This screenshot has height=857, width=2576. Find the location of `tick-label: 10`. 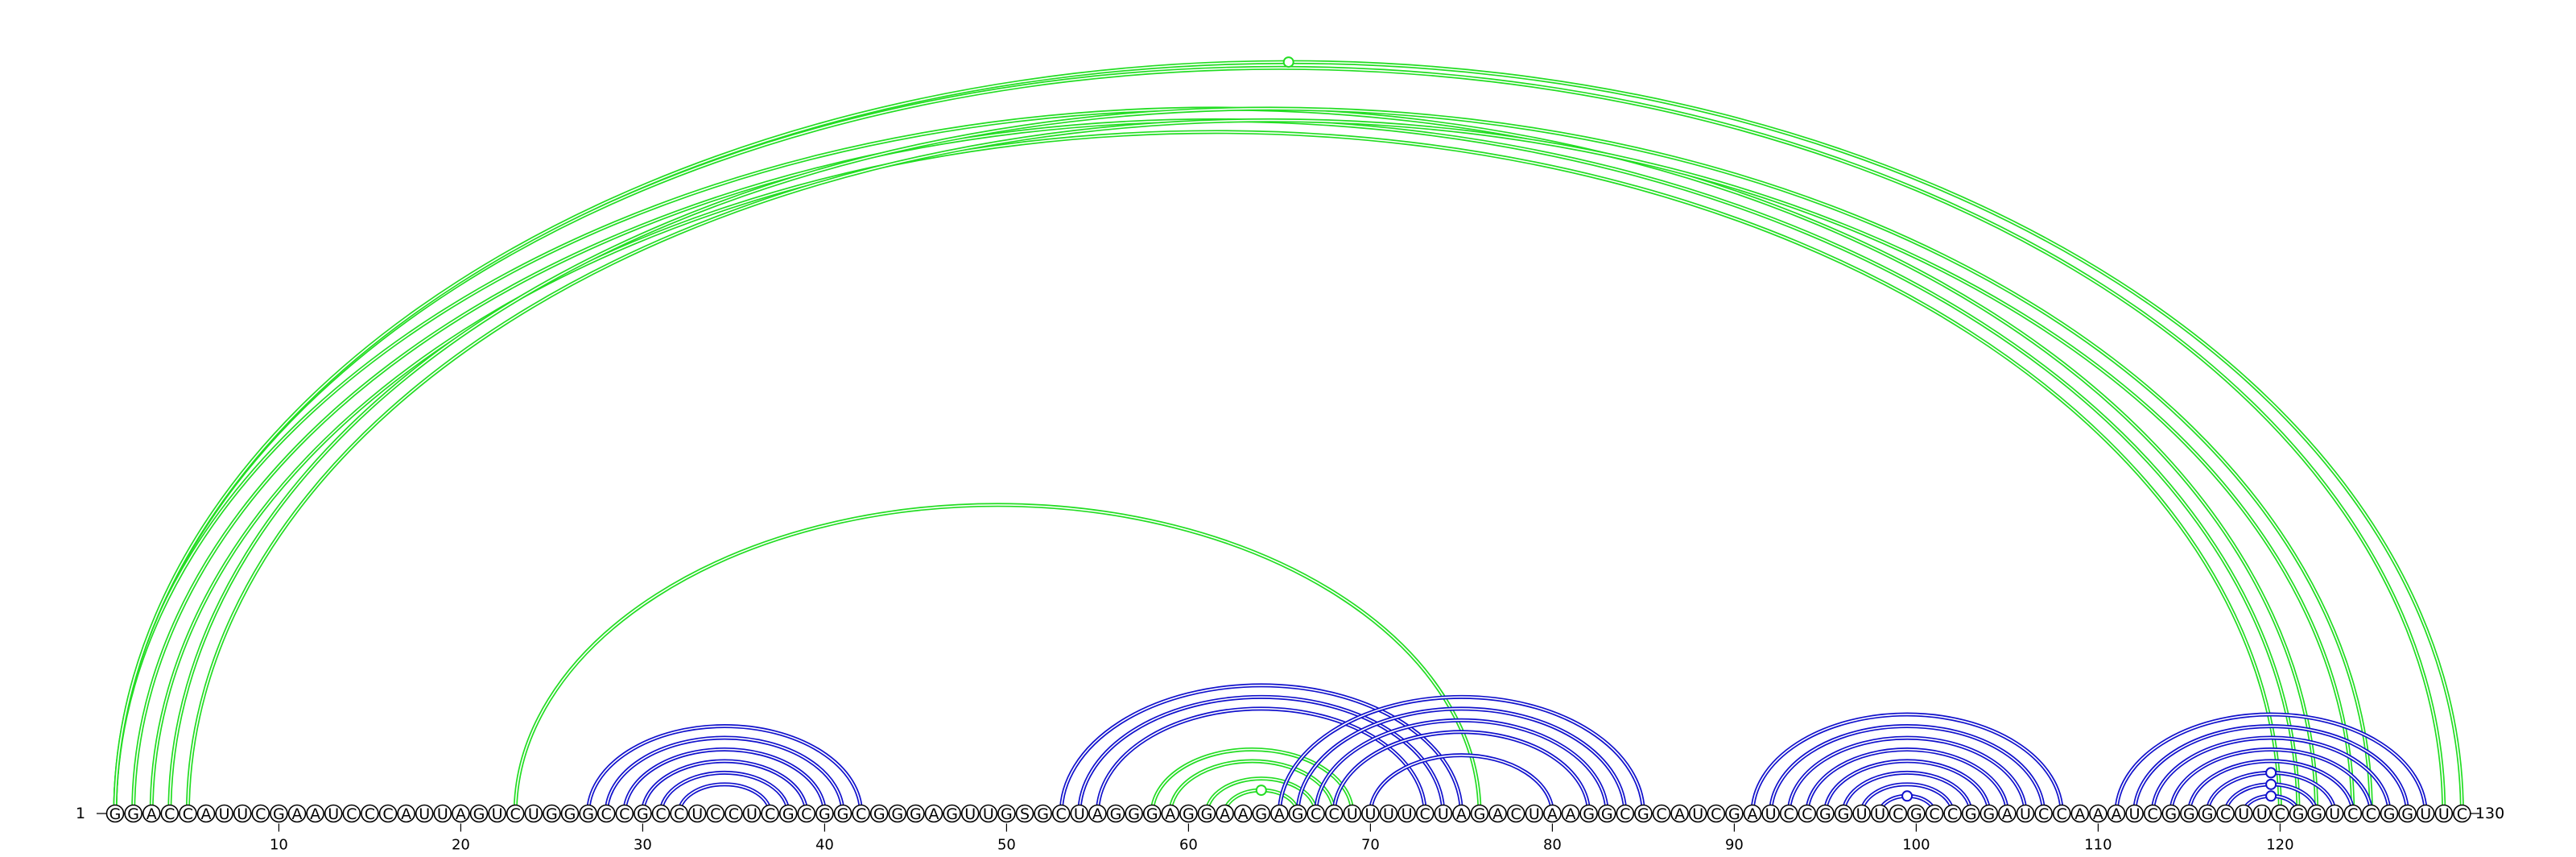

tick-label: 10 is located at coordinates (279, 845).